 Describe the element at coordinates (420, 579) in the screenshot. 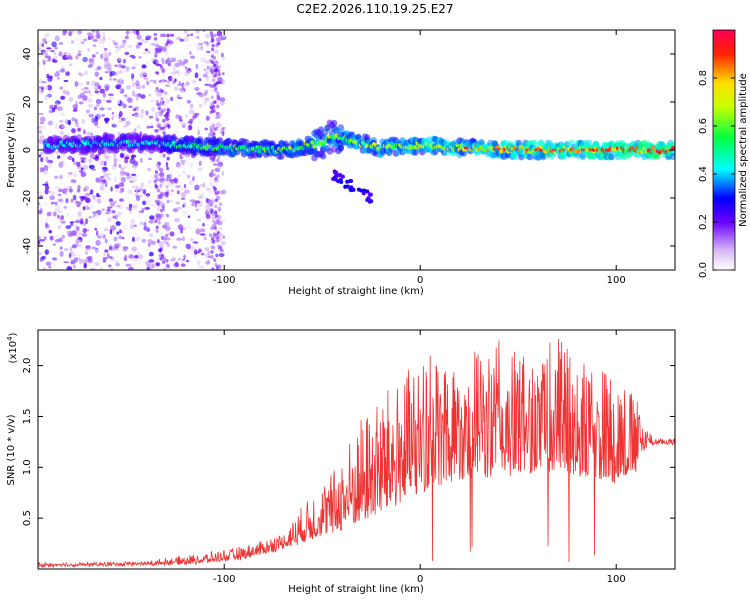

I see `snr-x-tick-label: 0` at that location.